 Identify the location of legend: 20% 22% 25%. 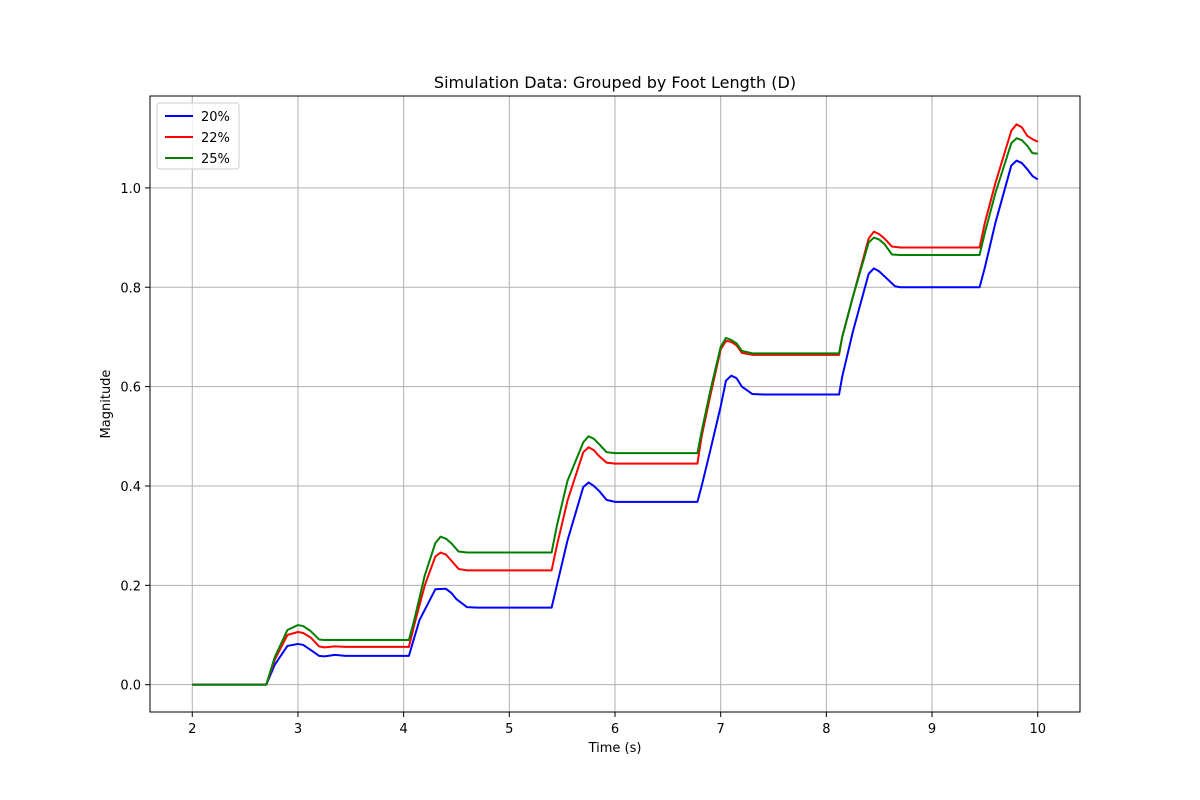
(198, 136).